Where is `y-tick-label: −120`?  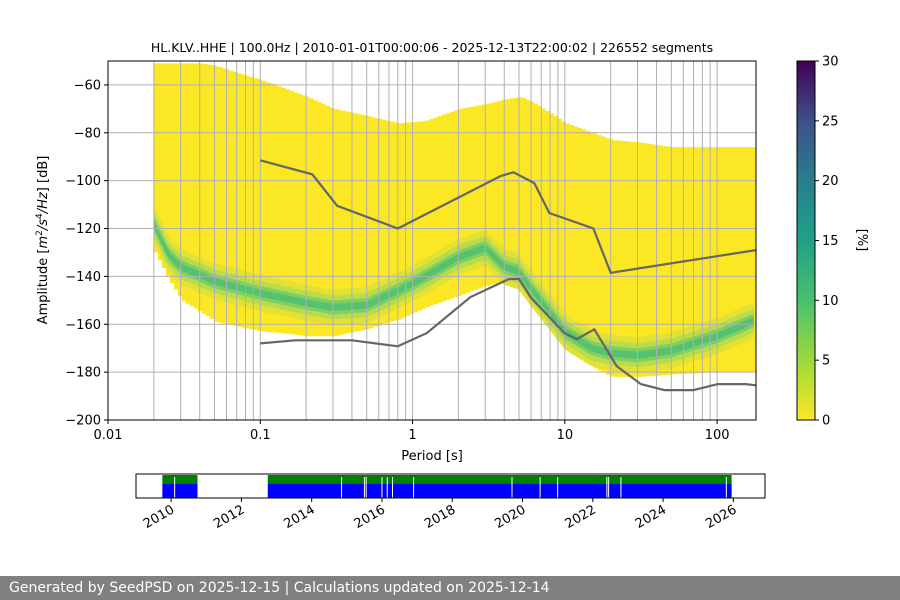 y-tick-label: −120 is located at coordinates (83, 229).